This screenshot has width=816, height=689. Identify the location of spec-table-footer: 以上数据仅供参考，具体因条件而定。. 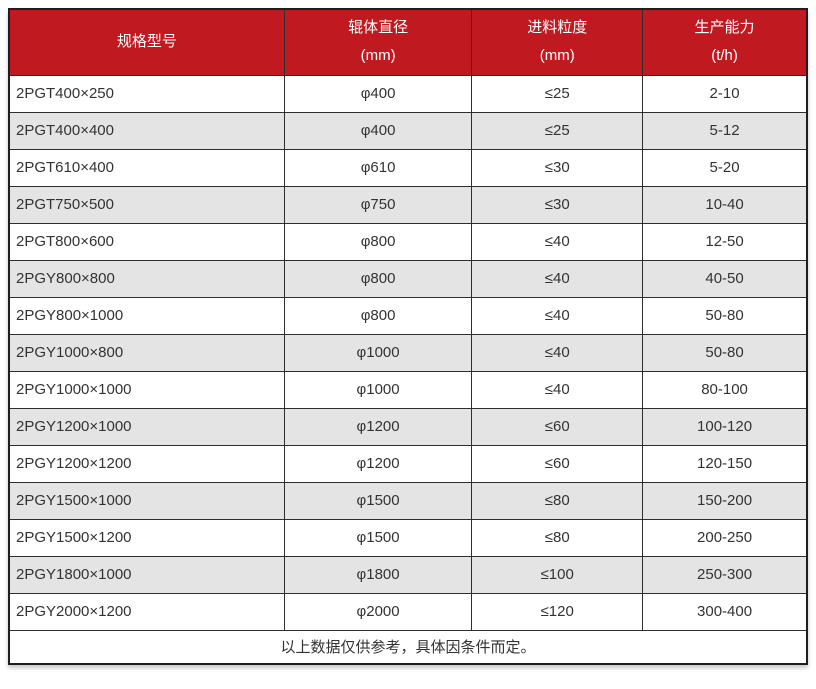
(408, 647).